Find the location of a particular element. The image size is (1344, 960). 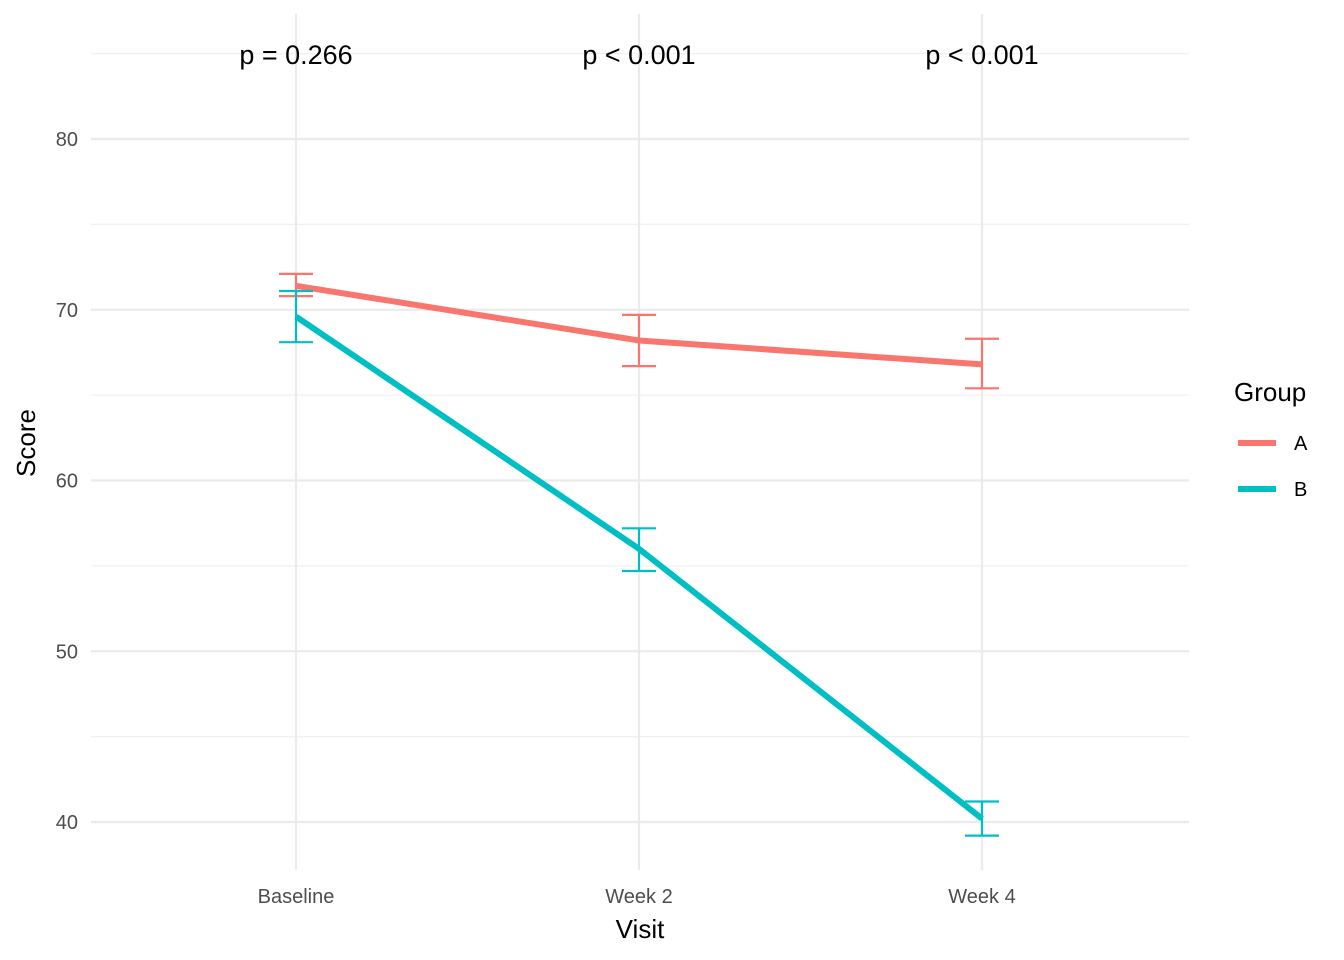

y-tick-label: 50 is located at coordinates (67, 652).